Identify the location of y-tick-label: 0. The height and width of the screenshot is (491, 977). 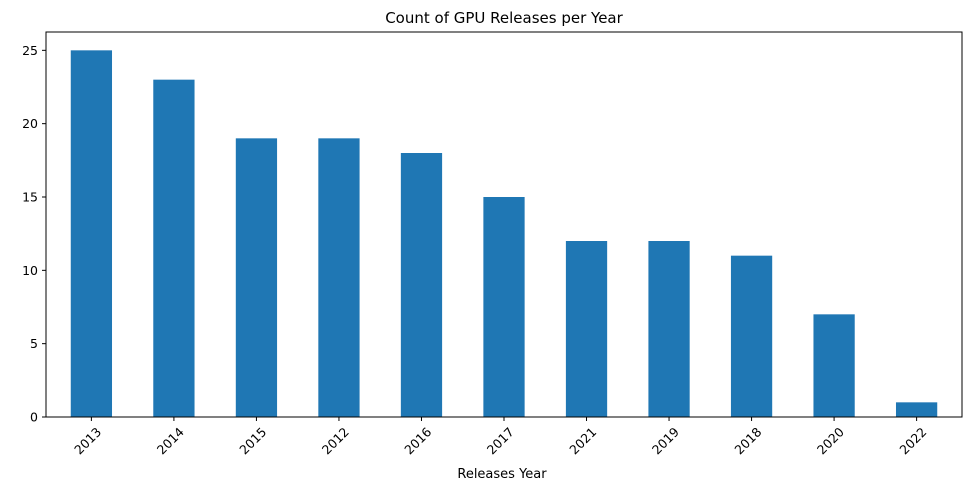
(34, 417).